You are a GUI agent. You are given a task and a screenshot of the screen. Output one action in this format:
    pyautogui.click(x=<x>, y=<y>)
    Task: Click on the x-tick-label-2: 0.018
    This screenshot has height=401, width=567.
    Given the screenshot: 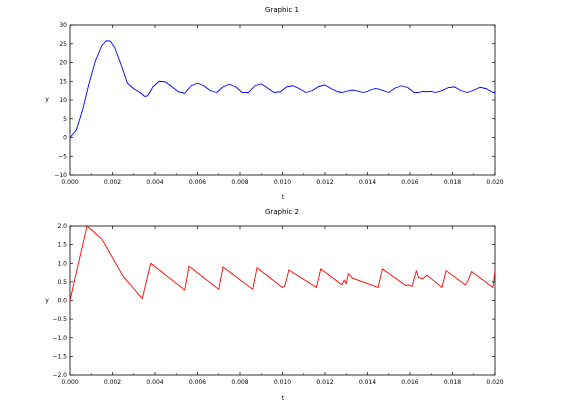 What is the action you would take?
    pyautogui.click(x=452, y=382)
    